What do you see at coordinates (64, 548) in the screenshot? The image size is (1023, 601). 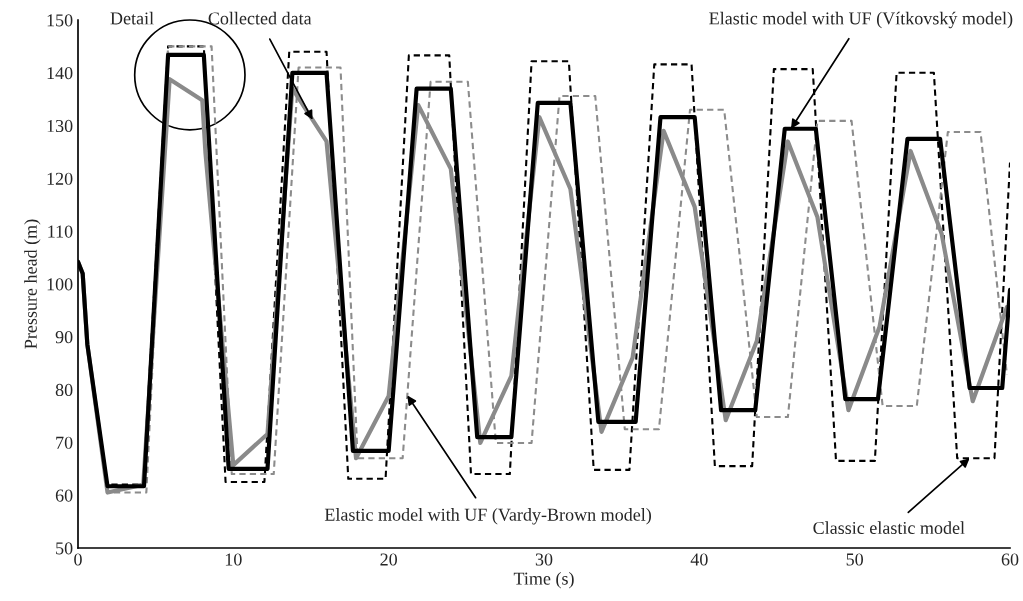 I see `y-tick-label: 50` at bounding box center [64, 548].